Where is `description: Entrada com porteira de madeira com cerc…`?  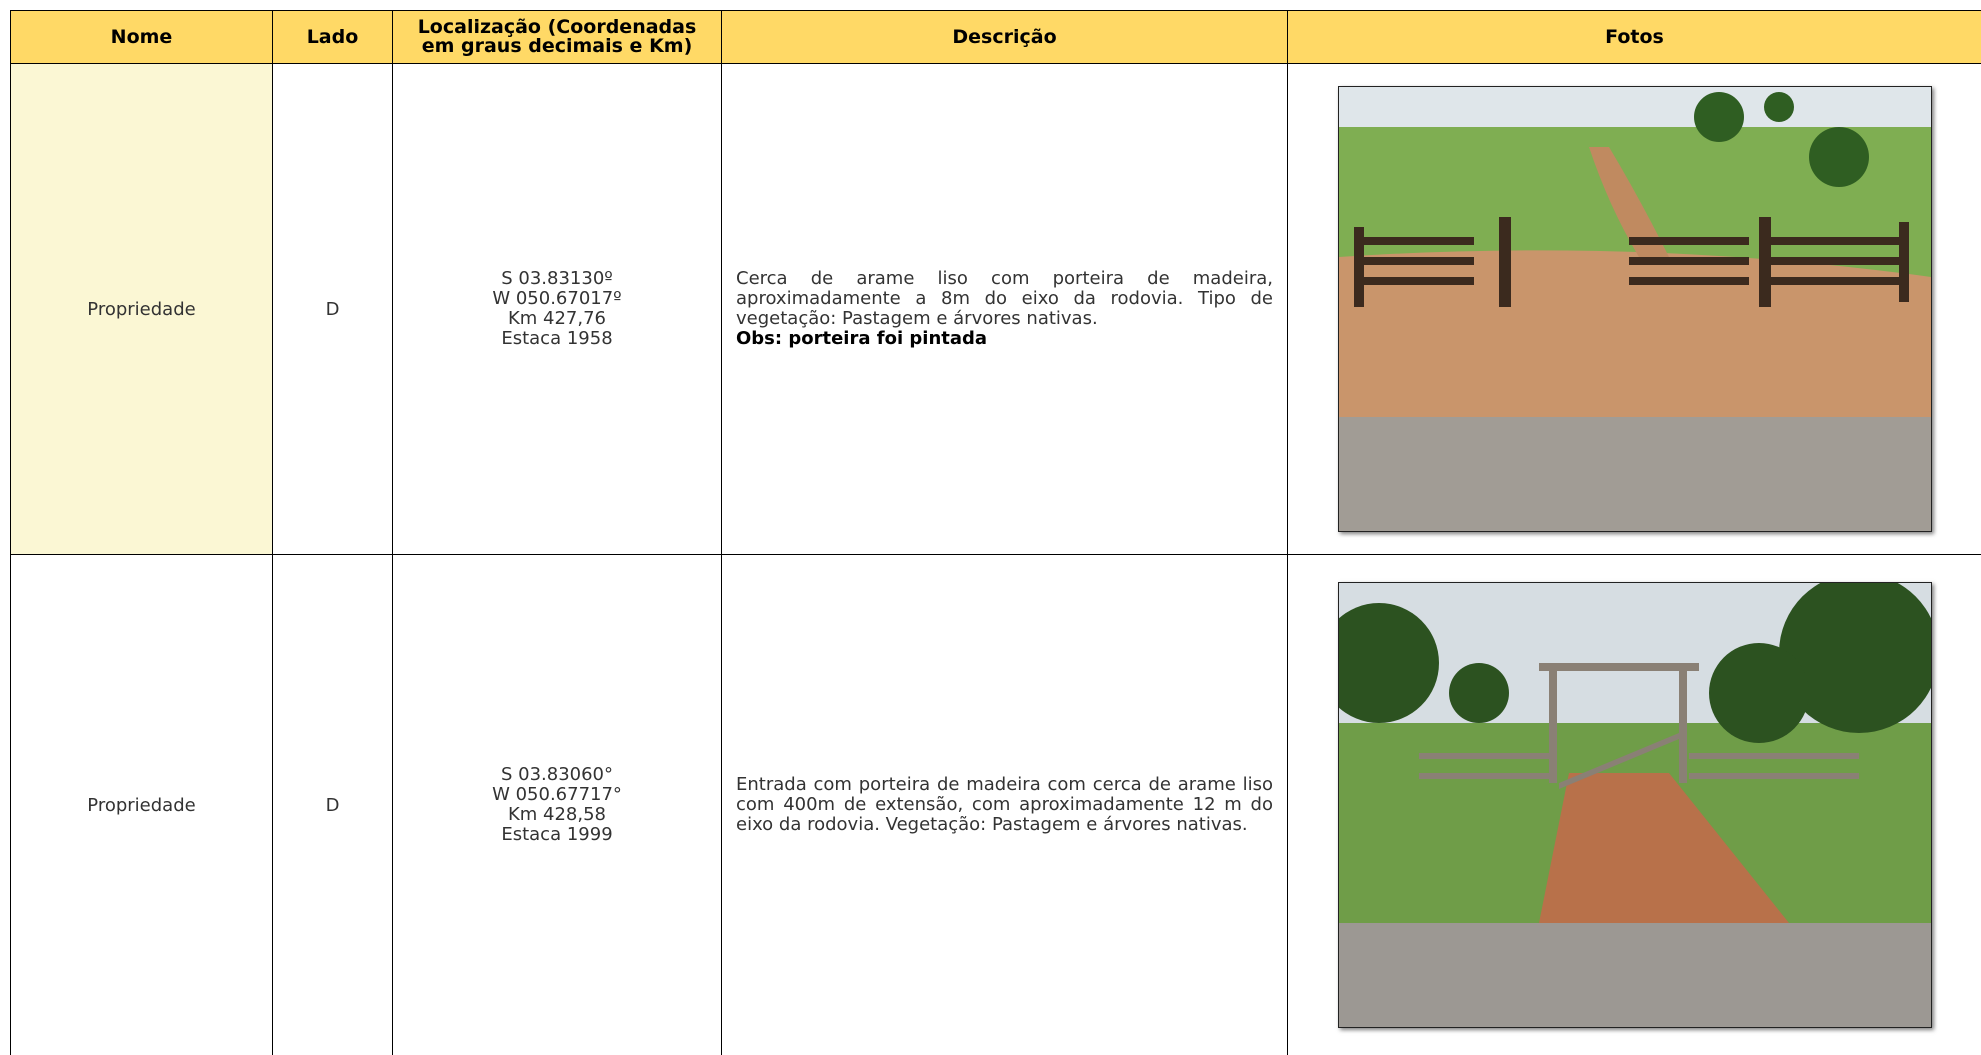
description: Entrada com porteira de madeira com cerc… is located at coordinates (1004, 804).